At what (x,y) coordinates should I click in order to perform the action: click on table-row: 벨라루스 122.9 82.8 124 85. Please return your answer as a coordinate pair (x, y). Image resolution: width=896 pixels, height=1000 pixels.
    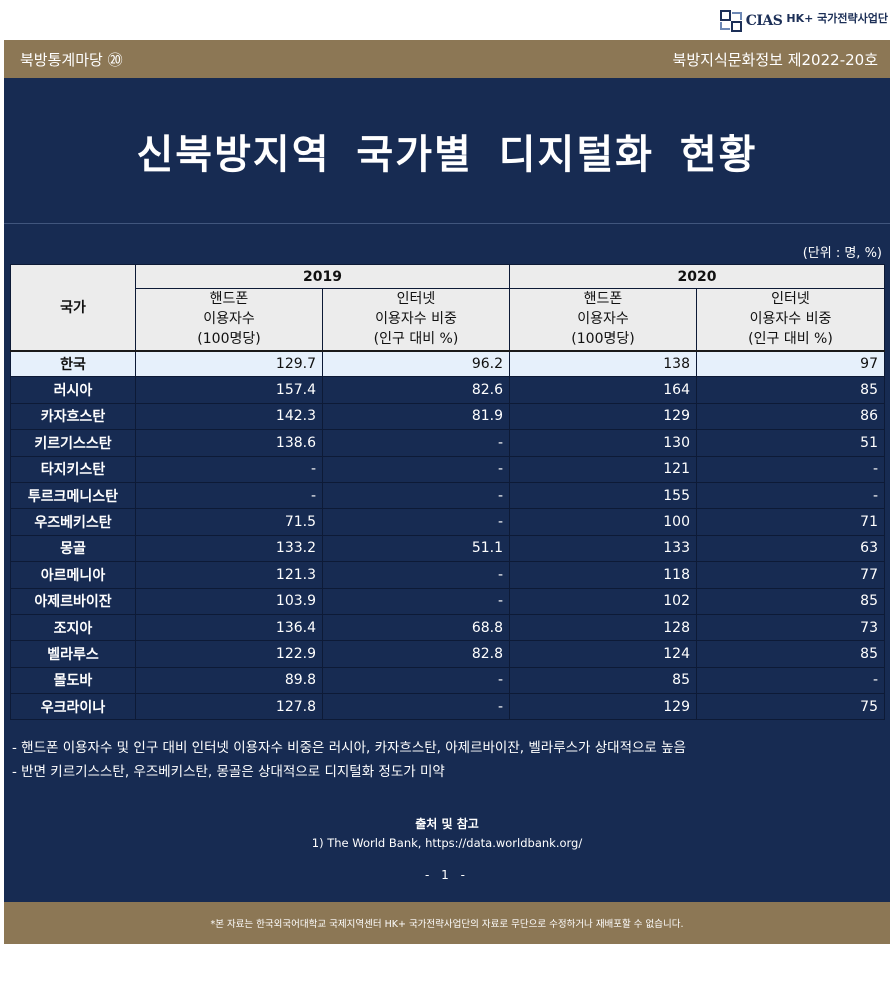
    Looking at the image, I should click on (447, 654).